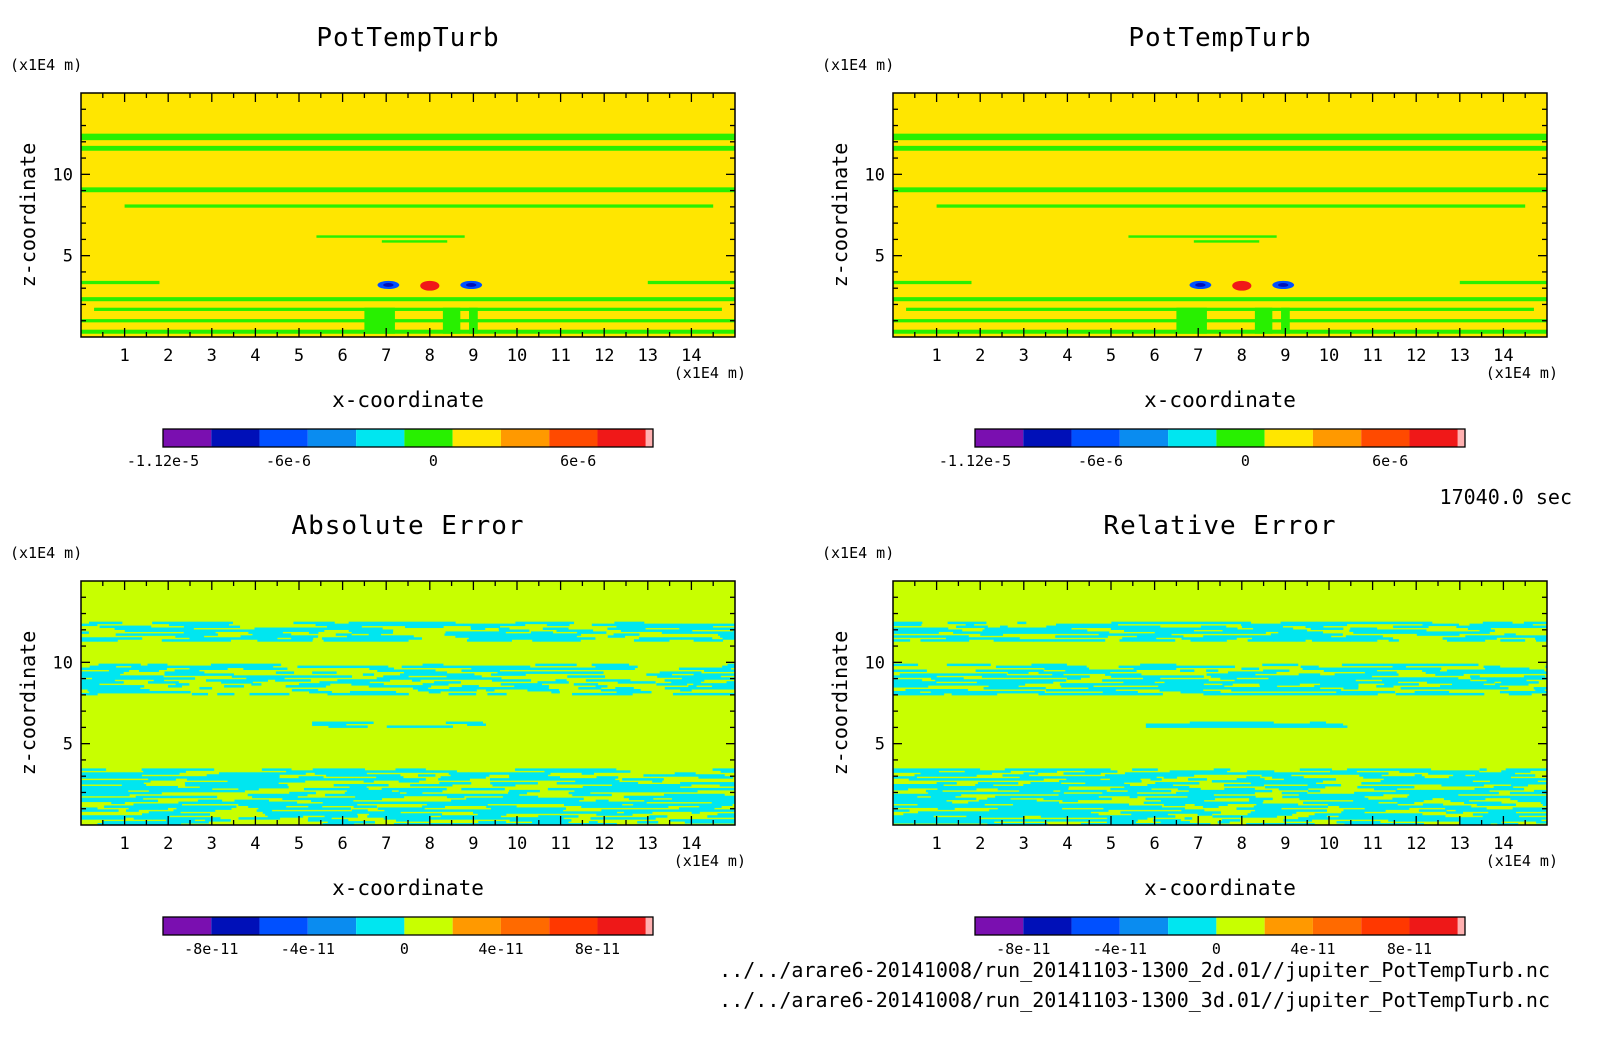 The height and width of the screenshot is (1054, 1604). I want to click on x-tick-label: 6, so click(1154, 844).